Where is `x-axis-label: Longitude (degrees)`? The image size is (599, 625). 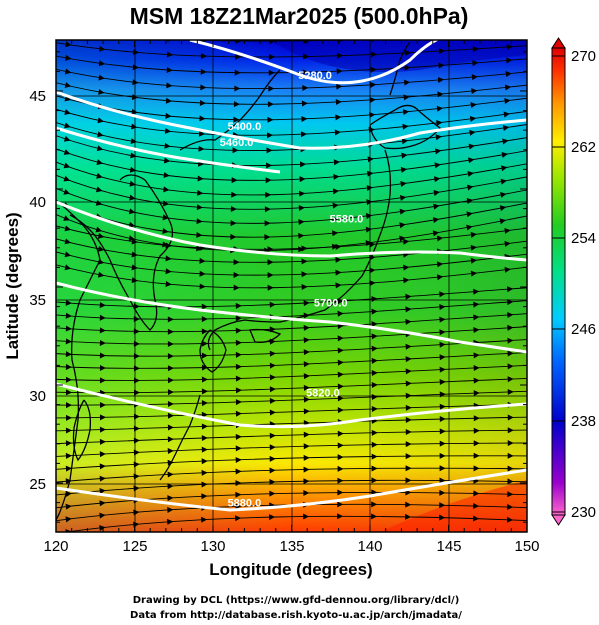 x-axis-label: Longitude (degrees) is located at coordinates (290, 569).